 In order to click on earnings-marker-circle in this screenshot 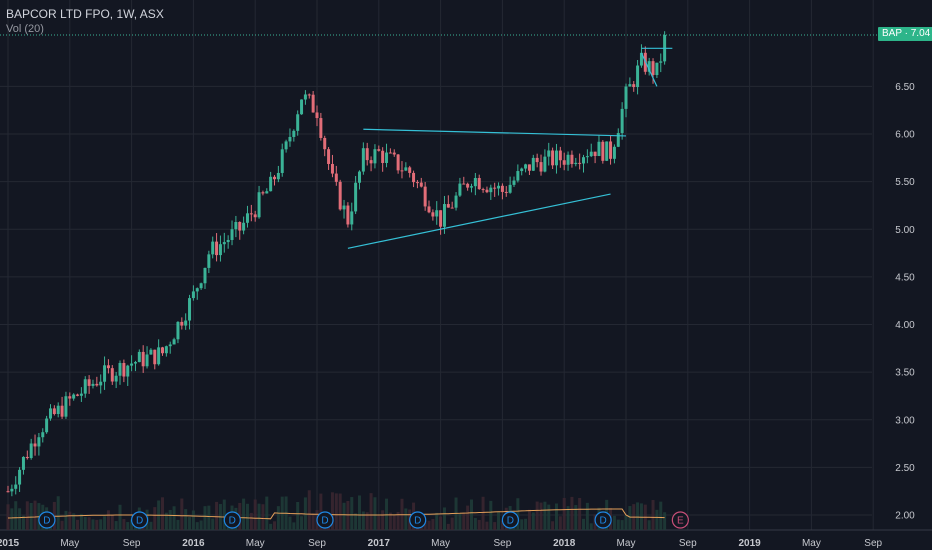, I will do `click(680, 520)`.